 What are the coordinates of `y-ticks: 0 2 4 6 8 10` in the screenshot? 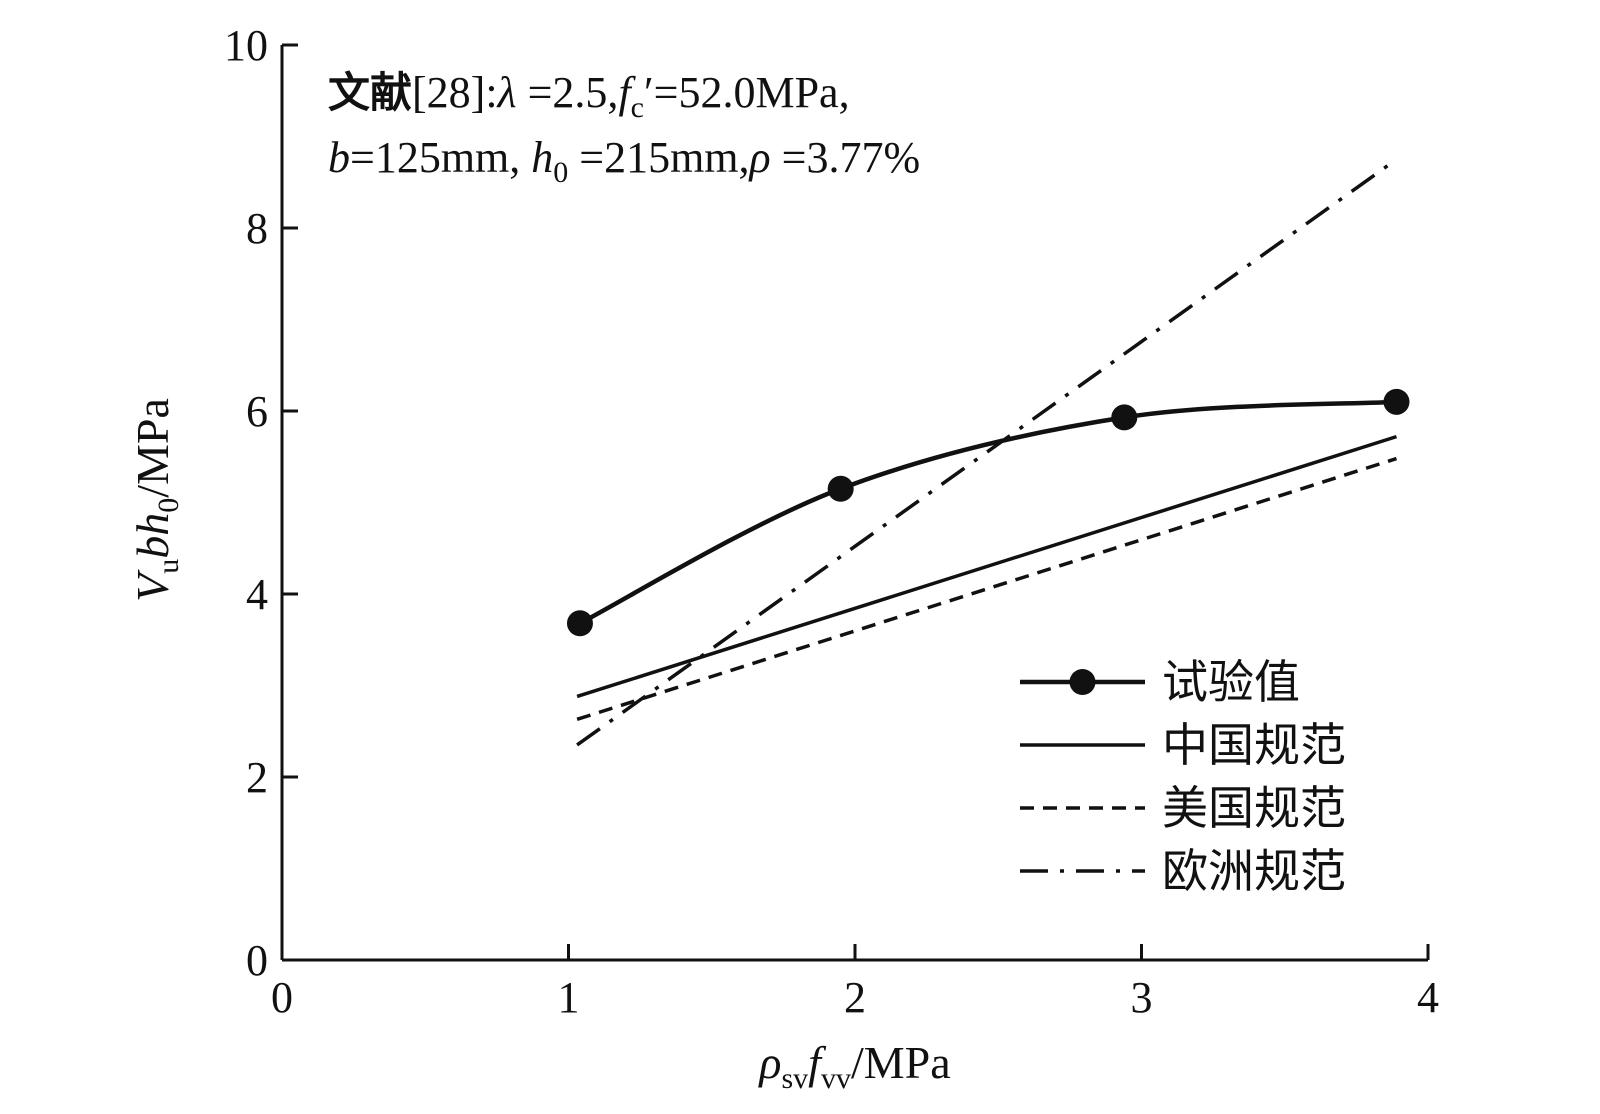 It's located at (261, 503).